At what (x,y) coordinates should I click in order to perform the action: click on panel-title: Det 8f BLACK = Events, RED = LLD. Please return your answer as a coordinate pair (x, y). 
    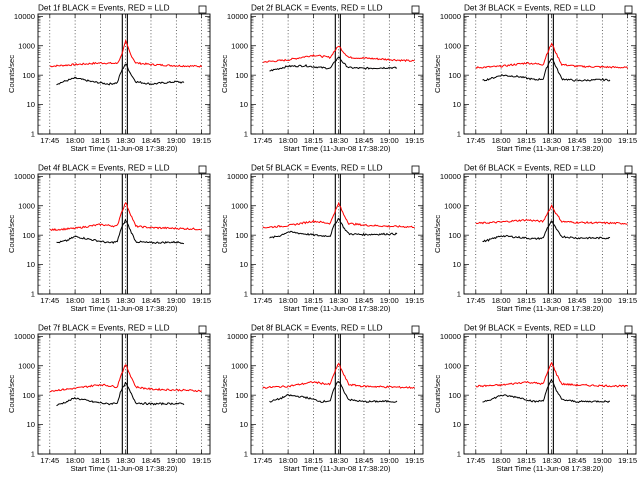
    Looking at the image, I should click on (317, 328).